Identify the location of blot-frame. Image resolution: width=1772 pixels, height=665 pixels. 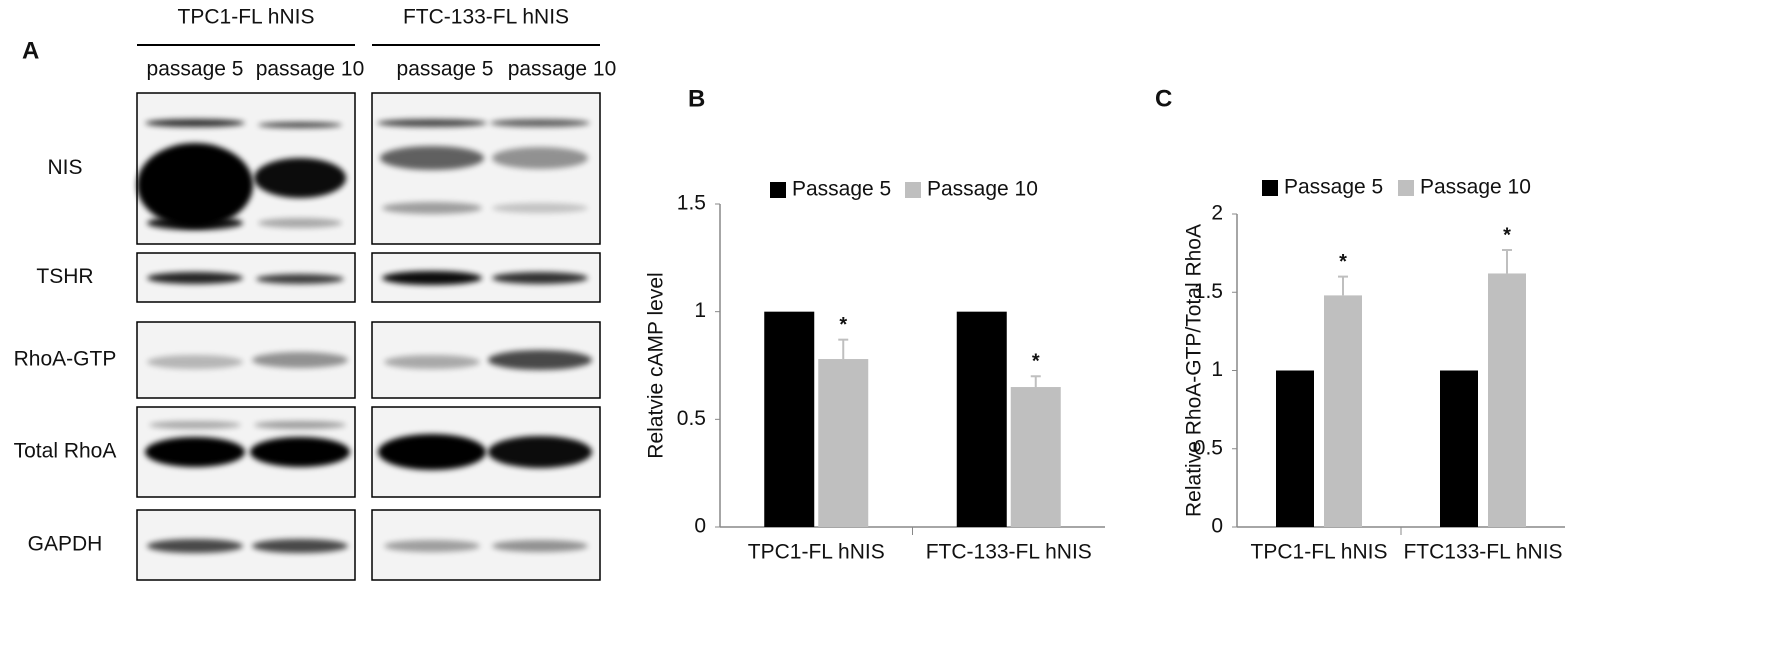
(486, 168).